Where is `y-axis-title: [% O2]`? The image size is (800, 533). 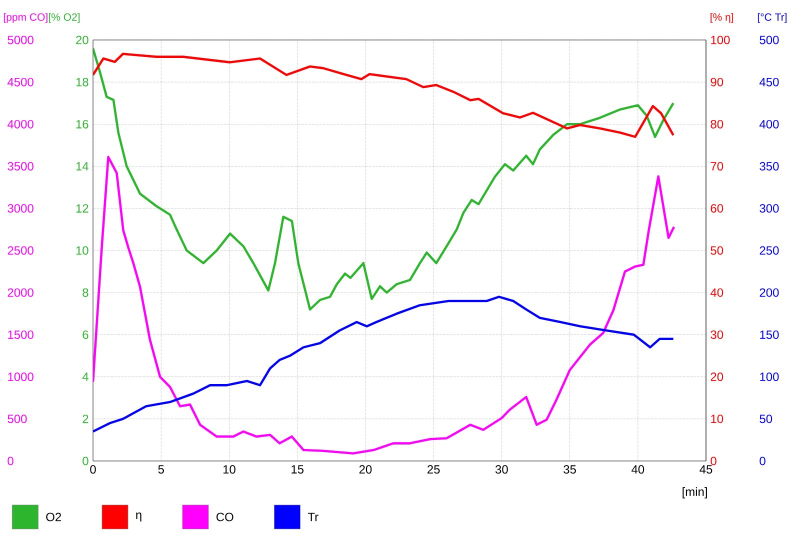 y-axis-title: [% O2] is located at coordinates (64, 18).